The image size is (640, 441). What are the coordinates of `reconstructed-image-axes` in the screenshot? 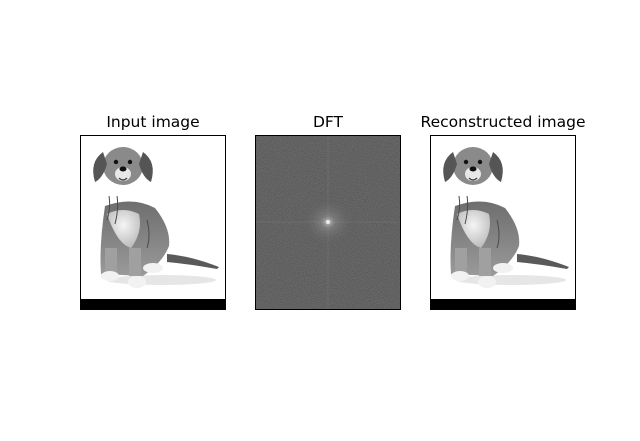 It's located at (503, 222).